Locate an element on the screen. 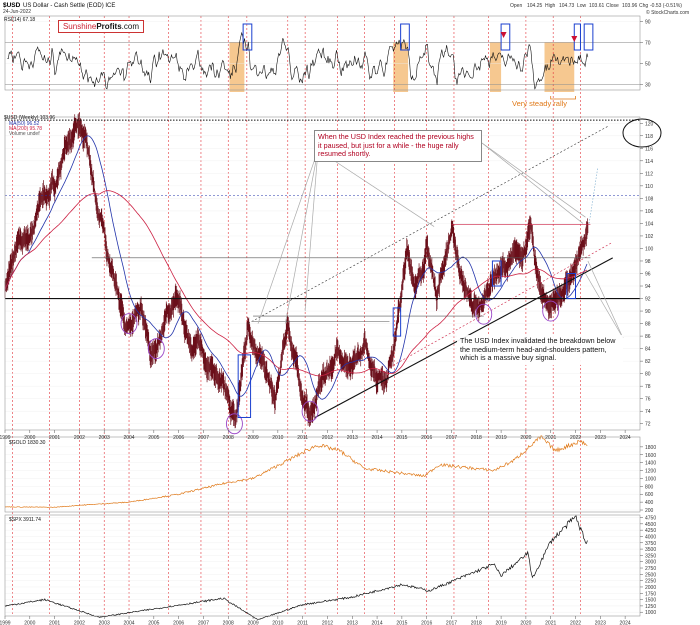 Image resolution: width=700 pixels, height=625 pixels. x-tick-label: 2002 is located at coordinates (79, 438).